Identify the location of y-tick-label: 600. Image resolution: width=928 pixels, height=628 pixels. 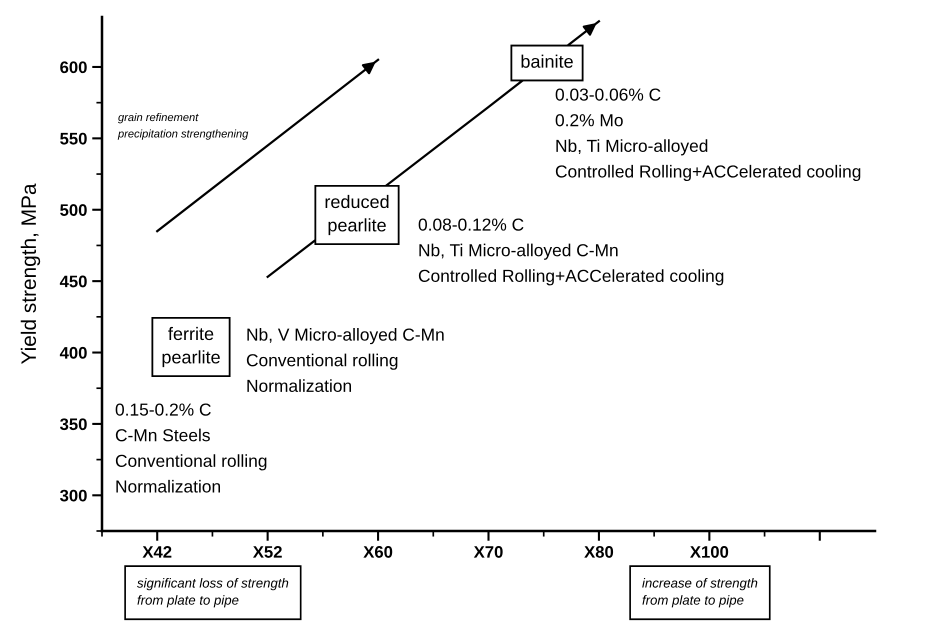
(73, 67).